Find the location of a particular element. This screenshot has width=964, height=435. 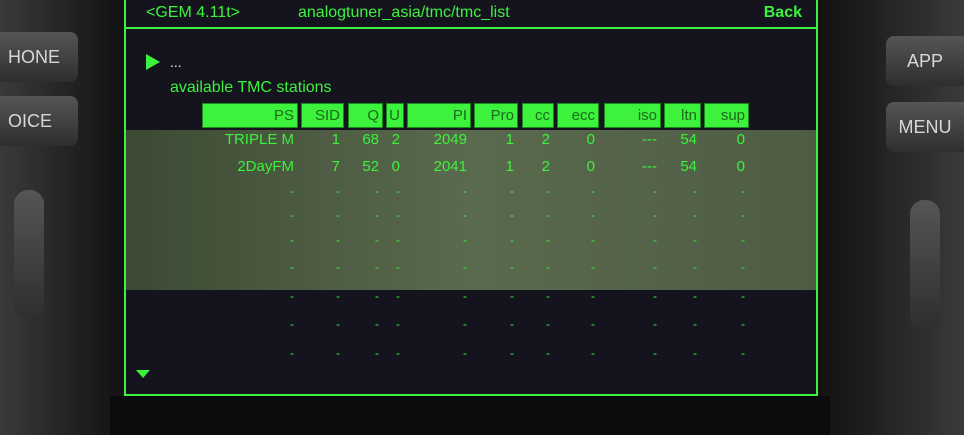

path-title: analogtuner_asia/tmc/tmc_list is located at coordinates (404, 12).